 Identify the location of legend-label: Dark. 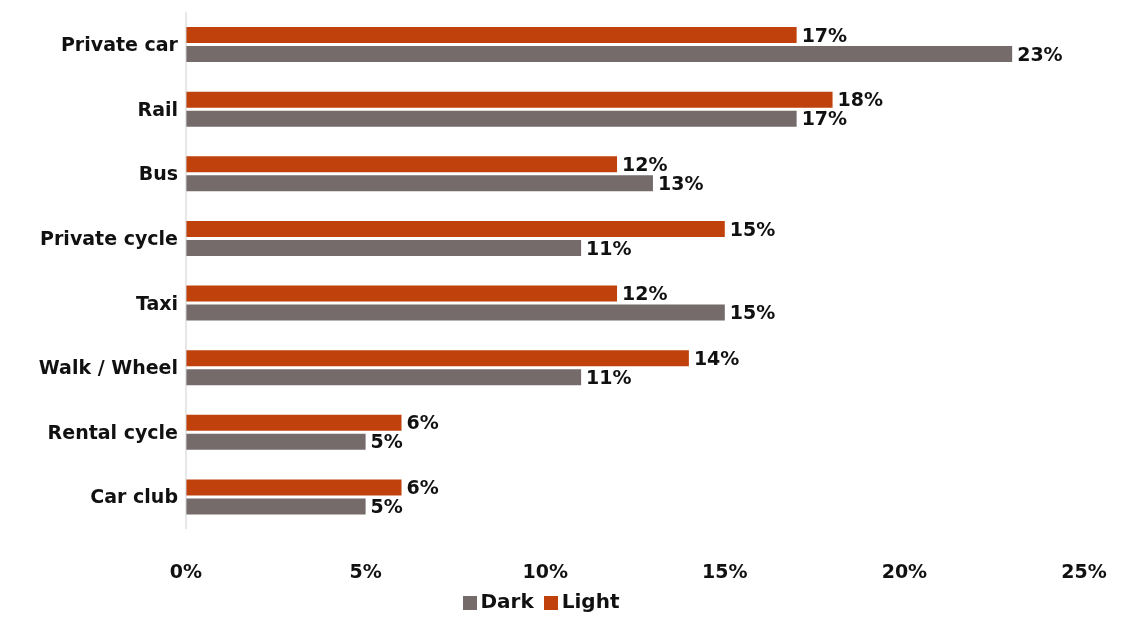
(507, 601).